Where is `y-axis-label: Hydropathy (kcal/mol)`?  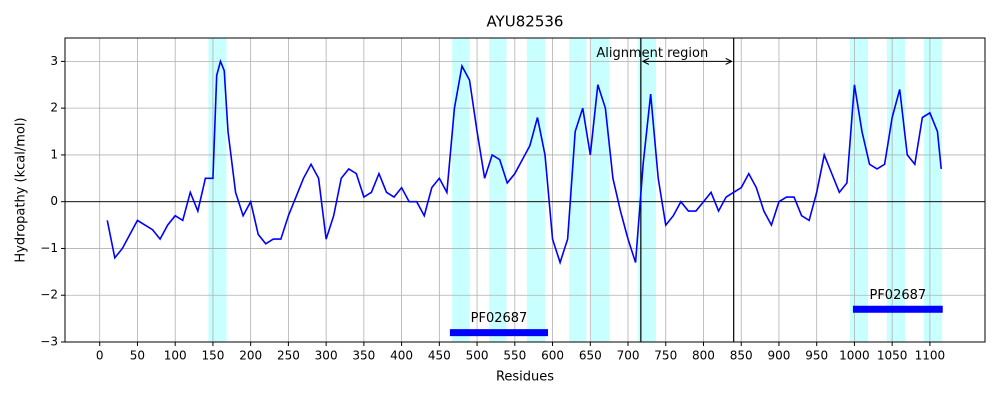 y-axis-label: Hydropathy (kcal/mol) is located at coordinates (21, 189).